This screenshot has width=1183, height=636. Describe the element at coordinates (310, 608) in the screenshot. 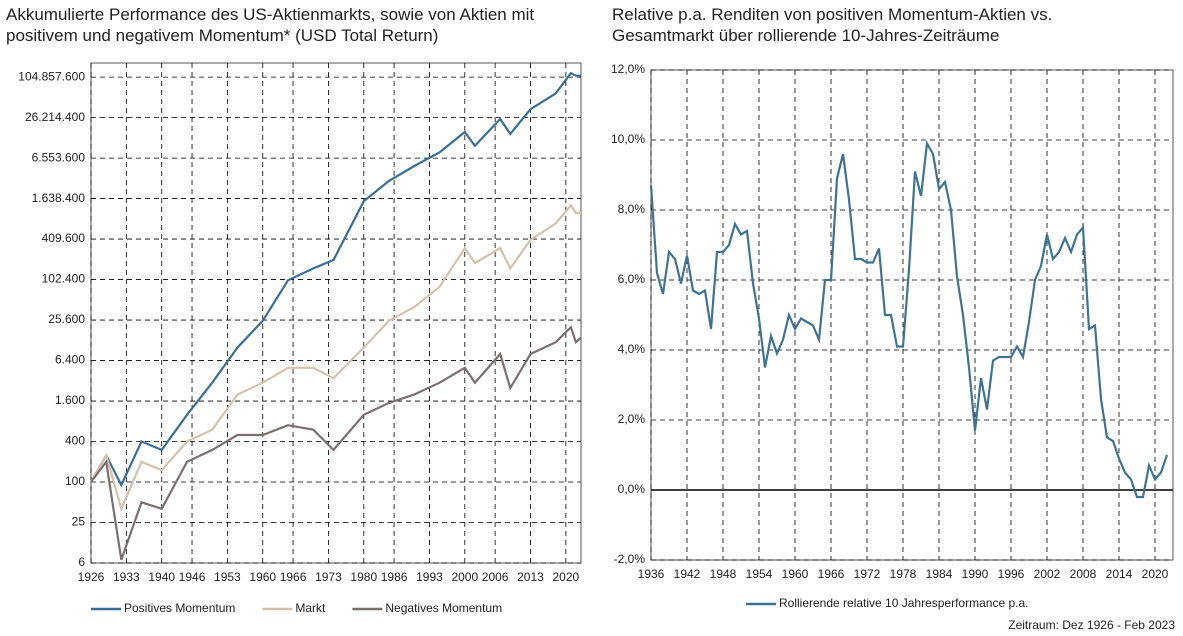

I see `legend-label: Markt` at that location.